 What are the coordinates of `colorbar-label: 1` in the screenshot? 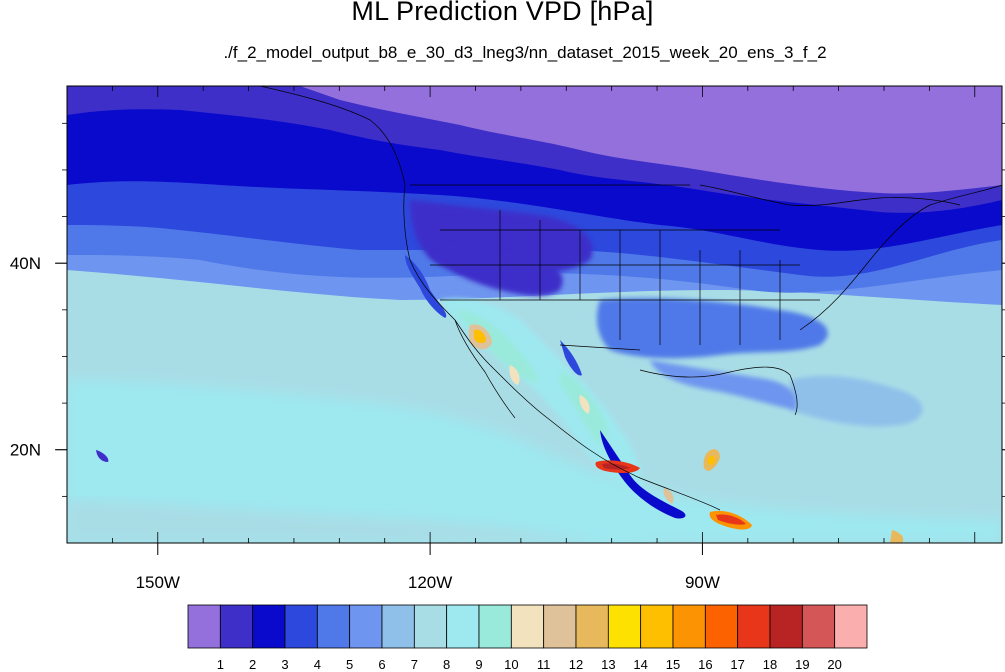 It's located at (220, 664).